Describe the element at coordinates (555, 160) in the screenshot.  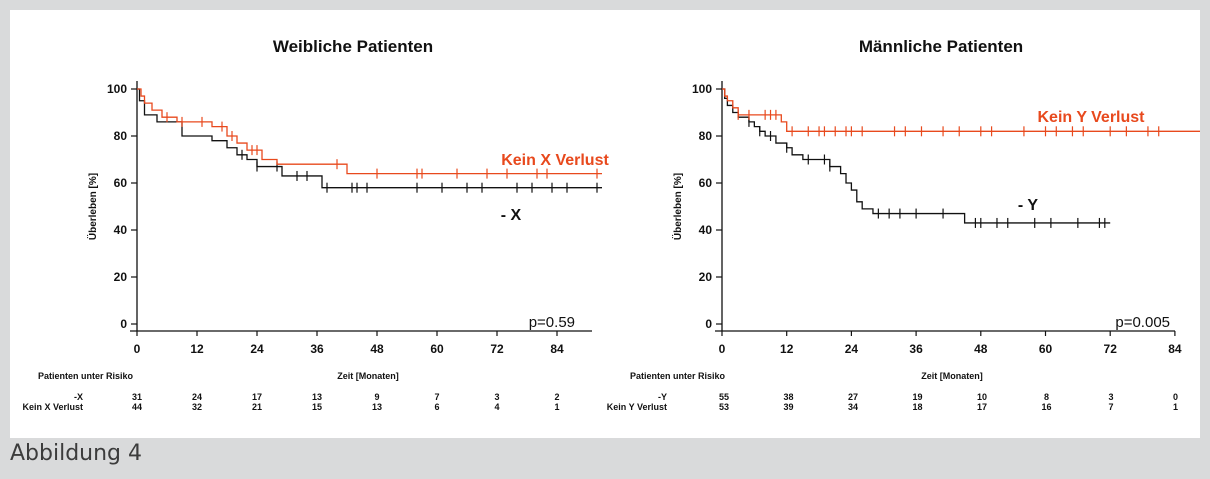
I see `series-label: Kein X Verlust` at that location.